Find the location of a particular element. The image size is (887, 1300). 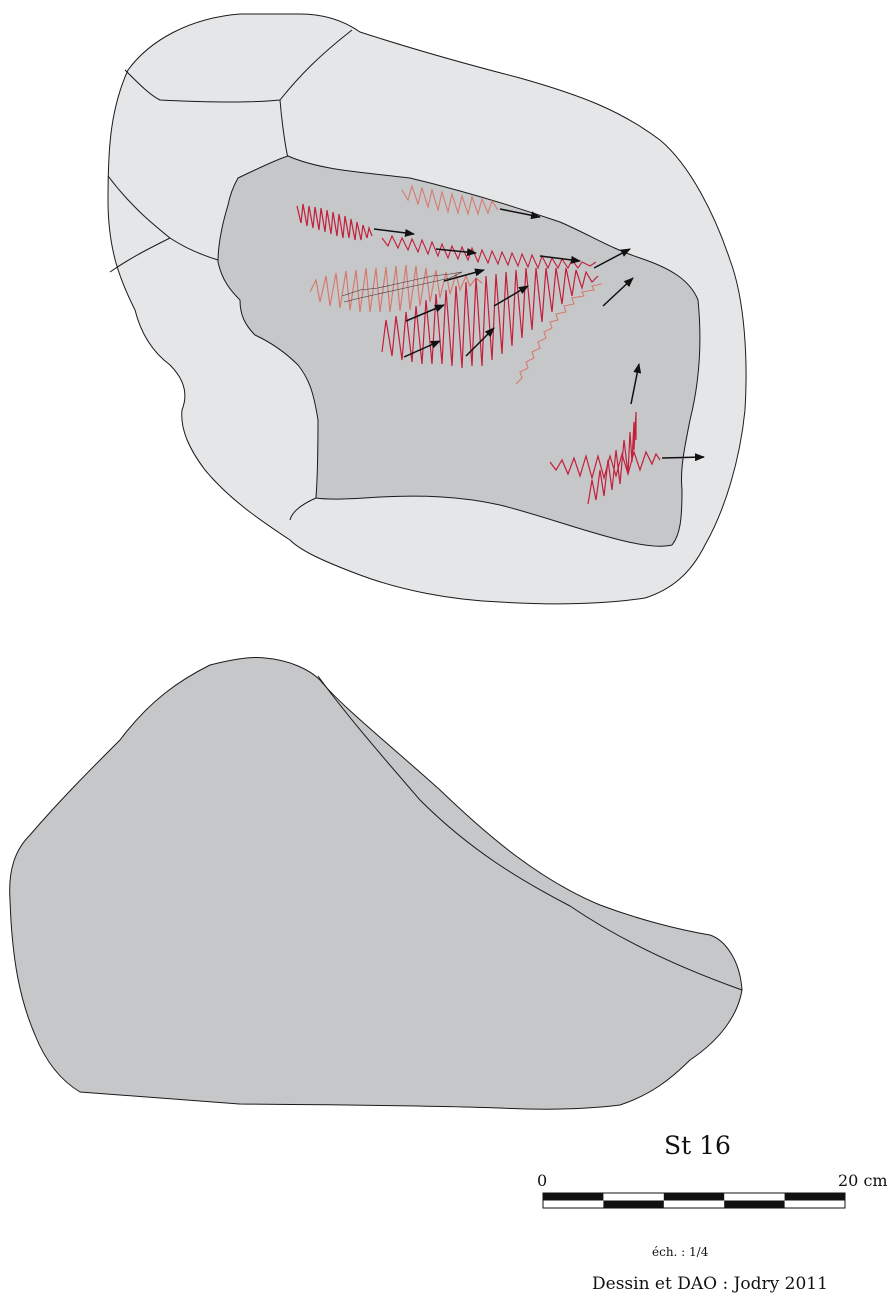

scale-bar is located at coordinates (694, 1200).